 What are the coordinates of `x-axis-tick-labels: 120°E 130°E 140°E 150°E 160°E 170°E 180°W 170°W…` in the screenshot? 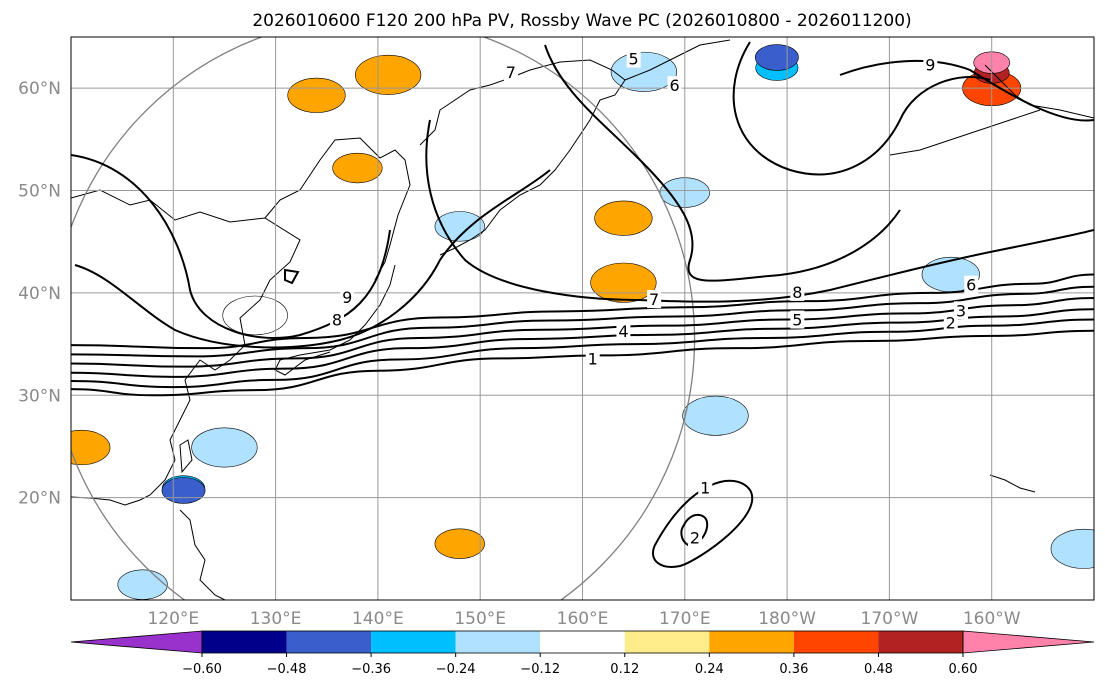 It's located at (583, 619).